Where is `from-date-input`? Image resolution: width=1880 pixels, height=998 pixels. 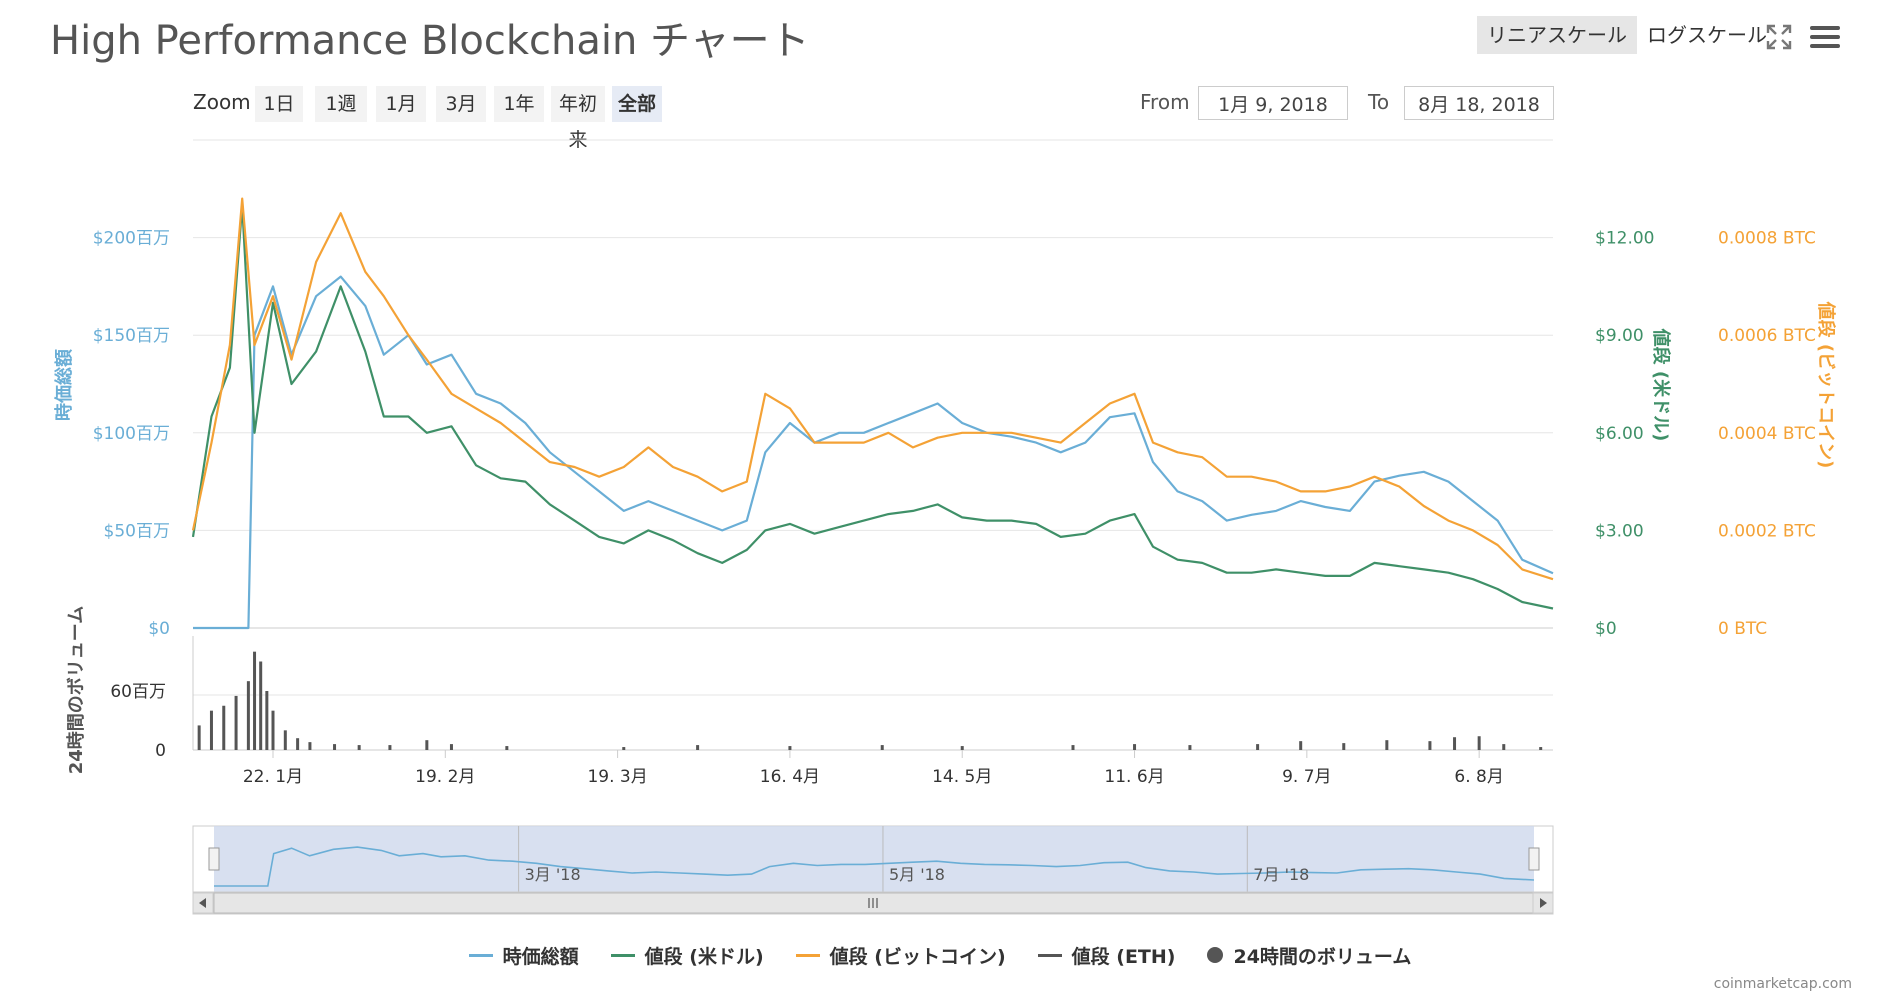
from-date-input is located at coordinates (1273, 103).